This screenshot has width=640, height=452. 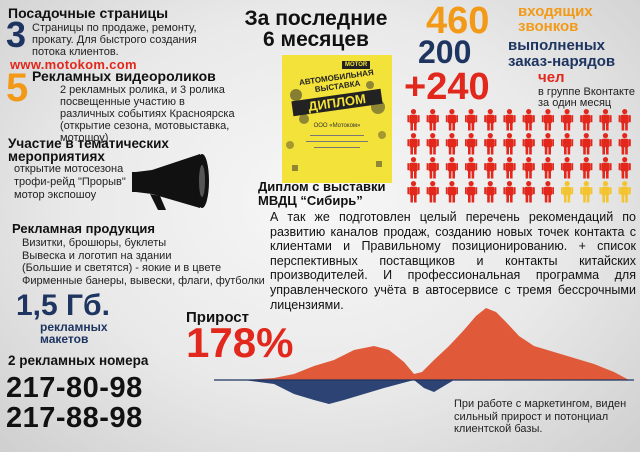 I want to click on landing-number: 3, so click(x=16, y=34).